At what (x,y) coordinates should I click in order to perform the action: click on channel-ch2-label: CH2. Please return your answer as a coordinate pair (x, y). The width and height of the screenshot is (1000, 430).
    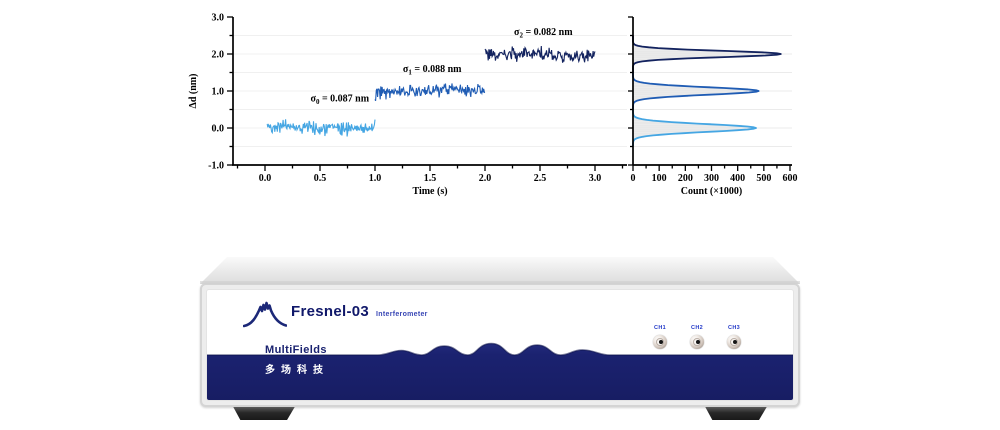
    Looking at the image, I should click on (697, 328).